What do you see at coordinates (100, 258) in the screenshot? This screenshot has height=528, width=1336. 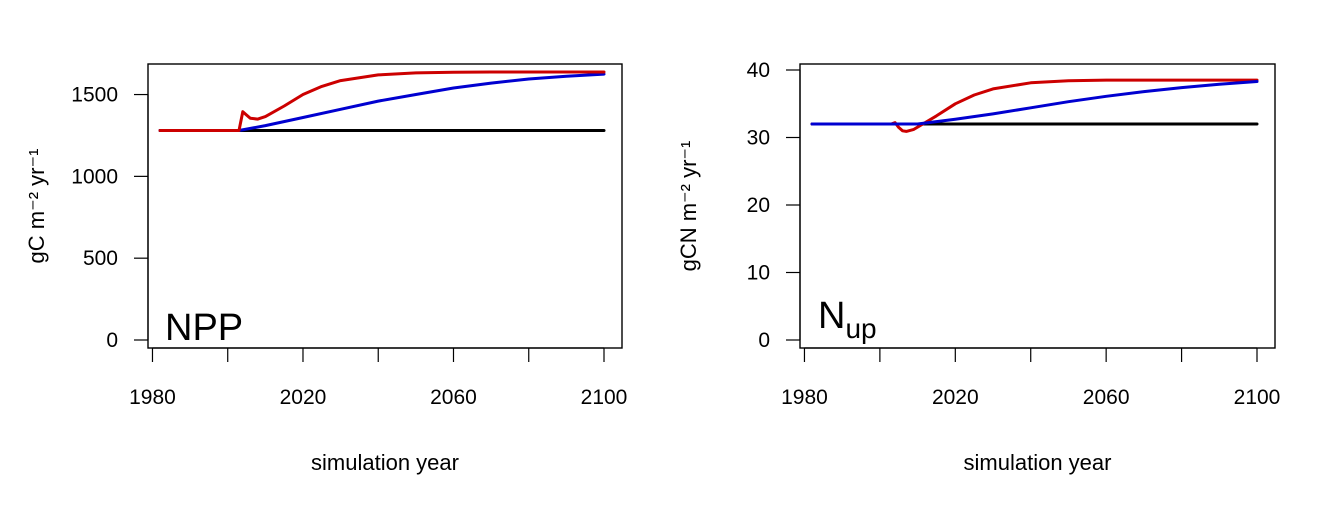 I see `y-tick-label: 500` at bounding box center [100, 258].